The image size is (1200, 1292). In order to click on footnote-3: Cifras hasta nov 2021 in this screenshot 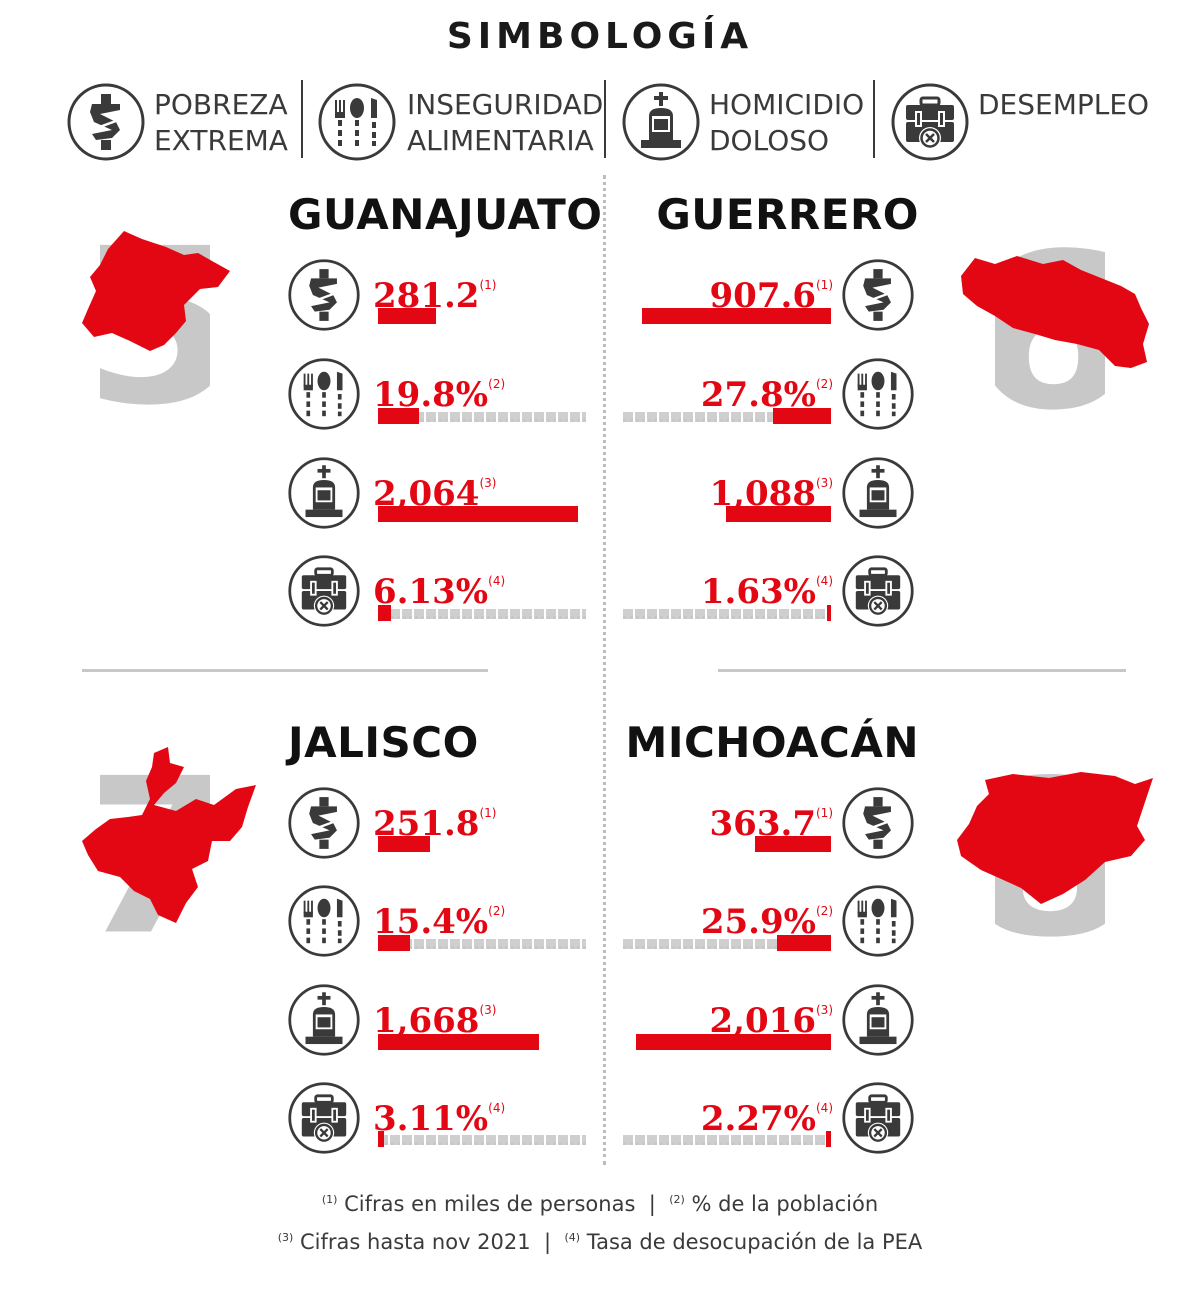, I will do `click(415, 1242)`.